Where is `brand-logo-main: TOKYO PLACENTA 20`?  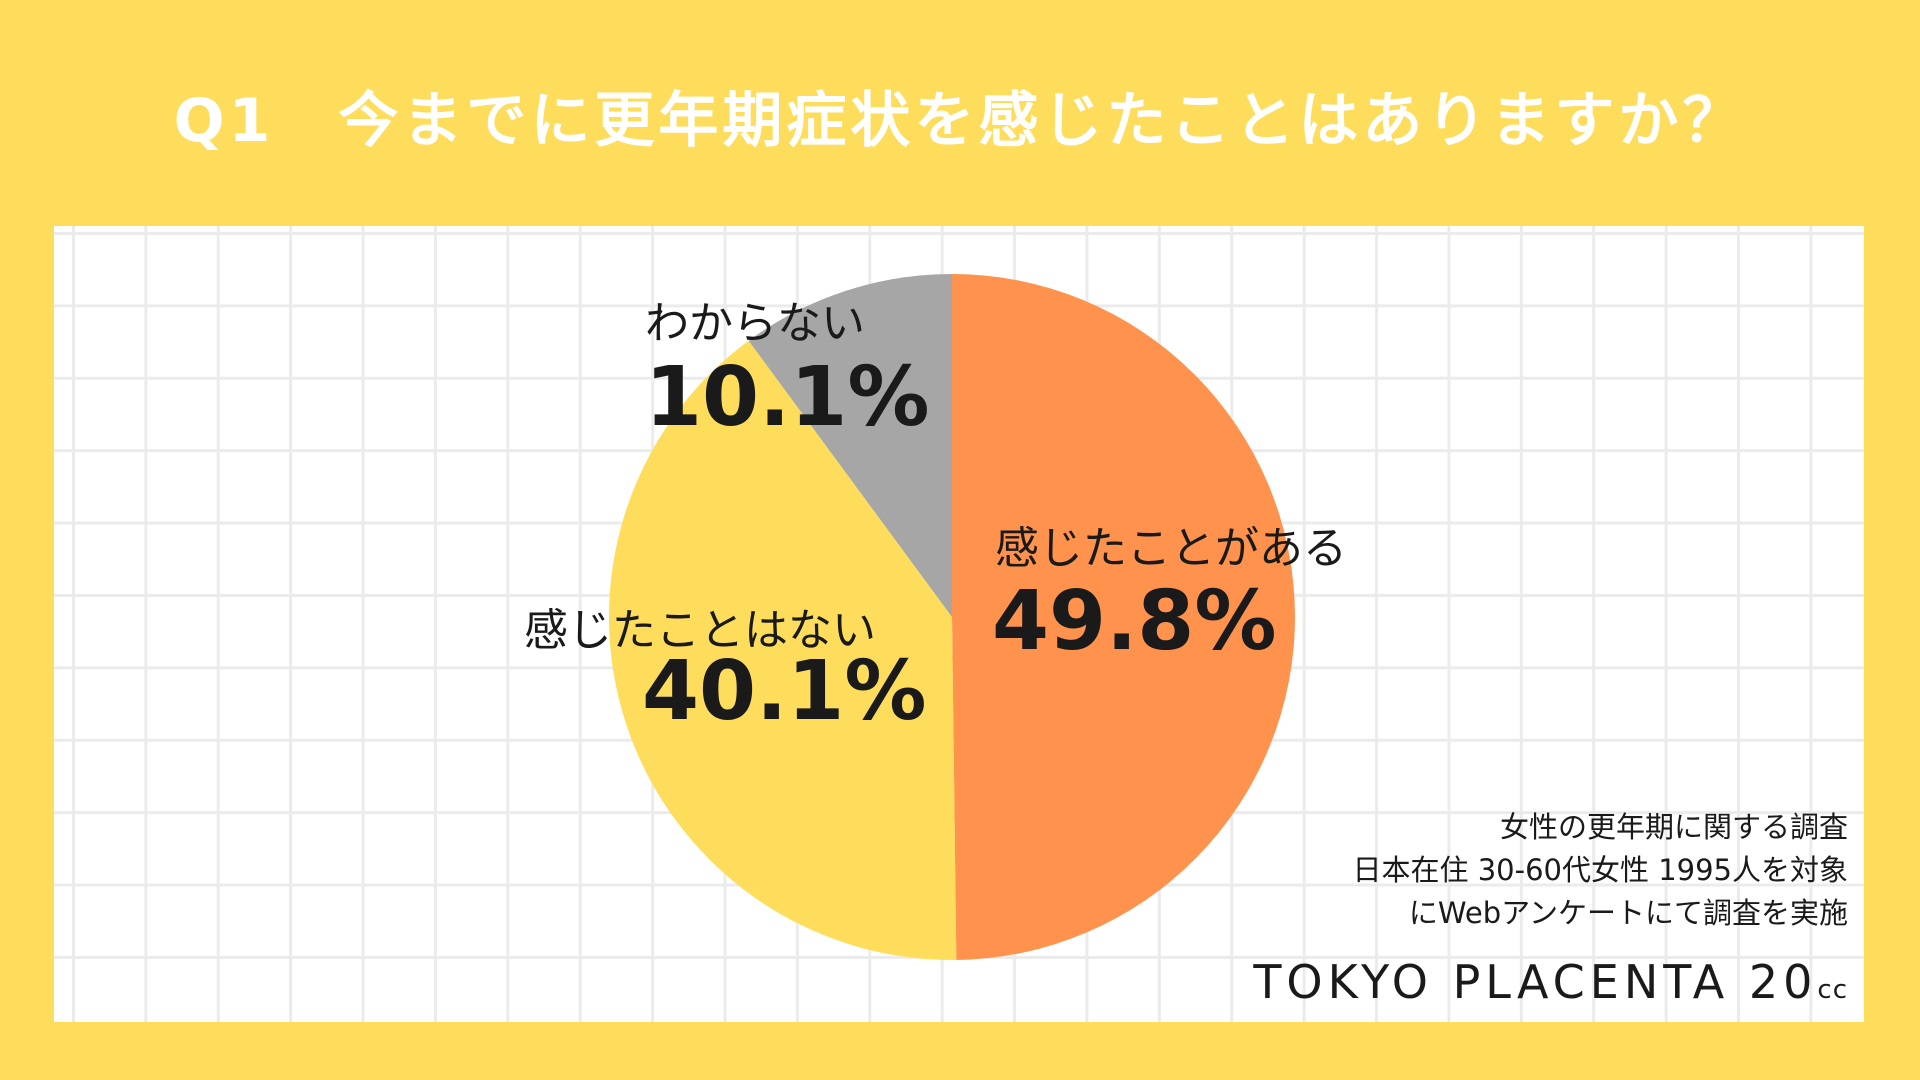 brand-logo-main: TOKYO PLACENTA 20 is located at coordinates (1535, 982).